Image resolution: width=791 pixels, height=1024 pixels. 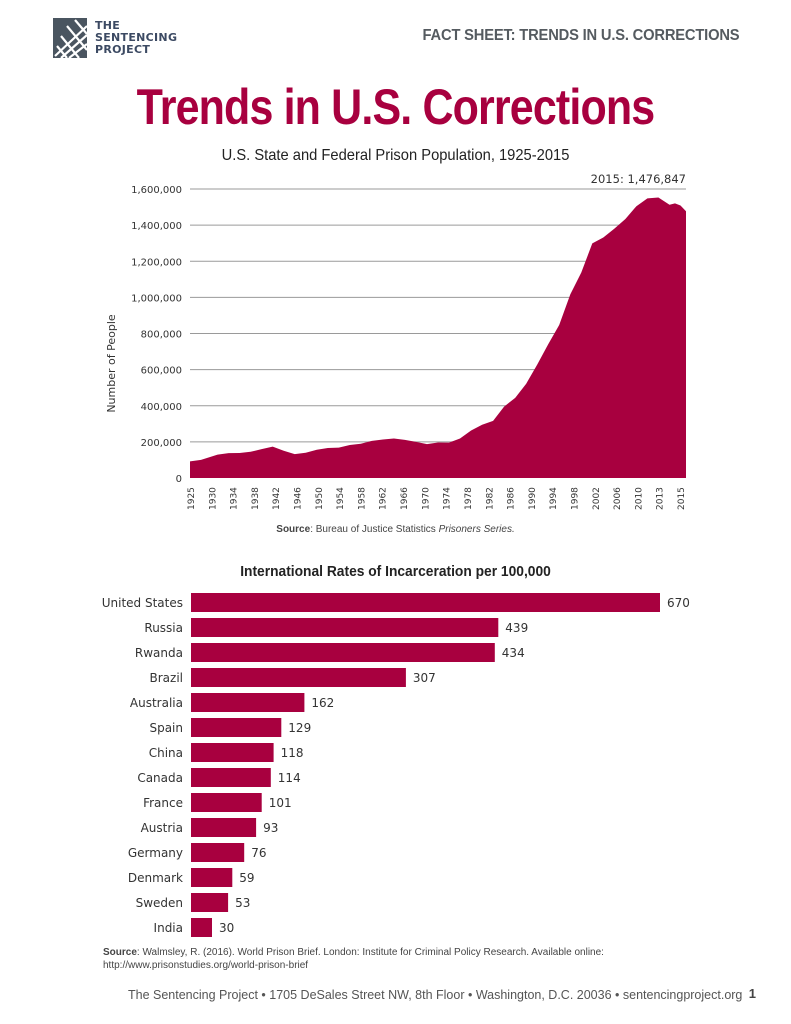 I want to click on logo-line-3: PROJECT, so click(x=123, y=49).